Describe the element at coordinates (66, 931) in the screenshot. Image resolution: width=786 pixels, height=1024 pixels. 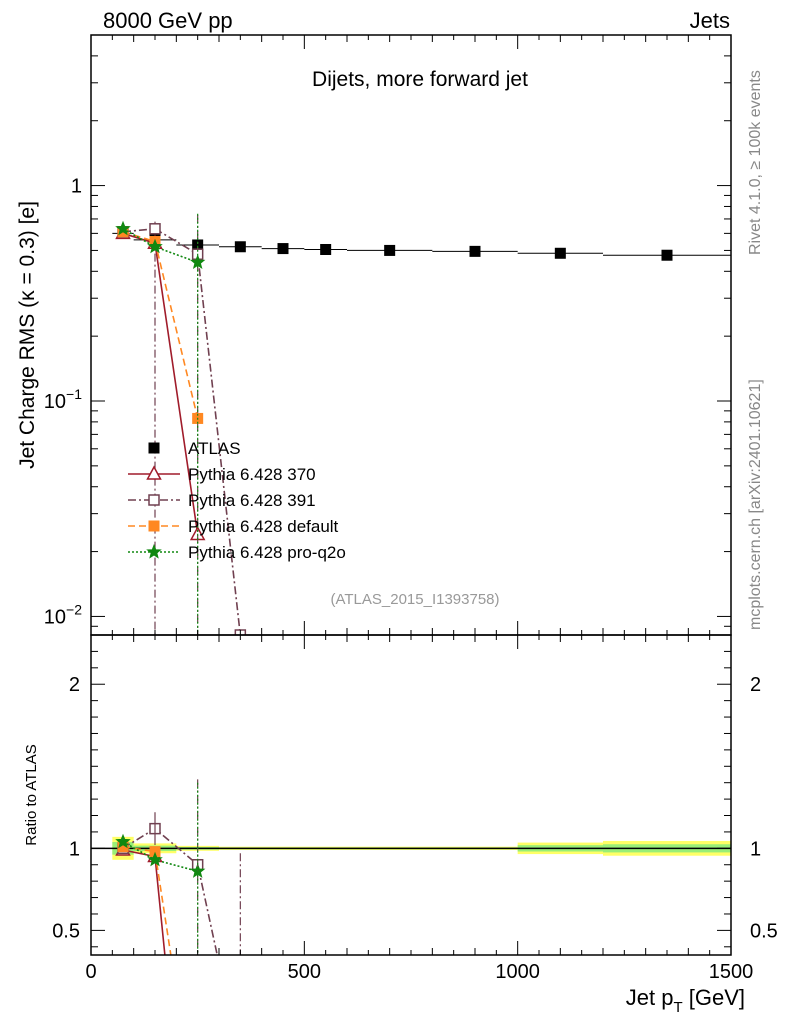
I see `ratio-tick-label-left-0.5: 0.5` at that location.